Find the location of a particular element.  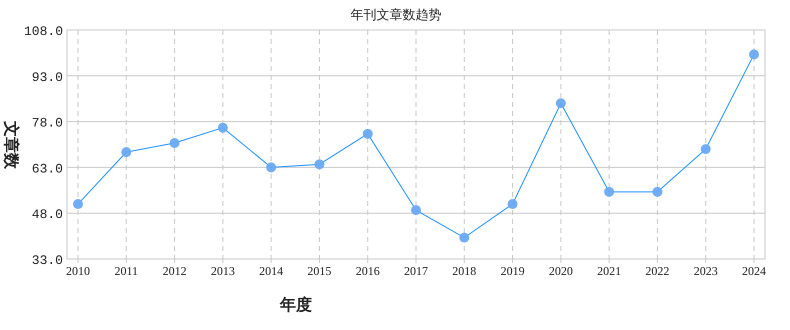

x-tick-label: 2017 is located at coordinates (416, 271).